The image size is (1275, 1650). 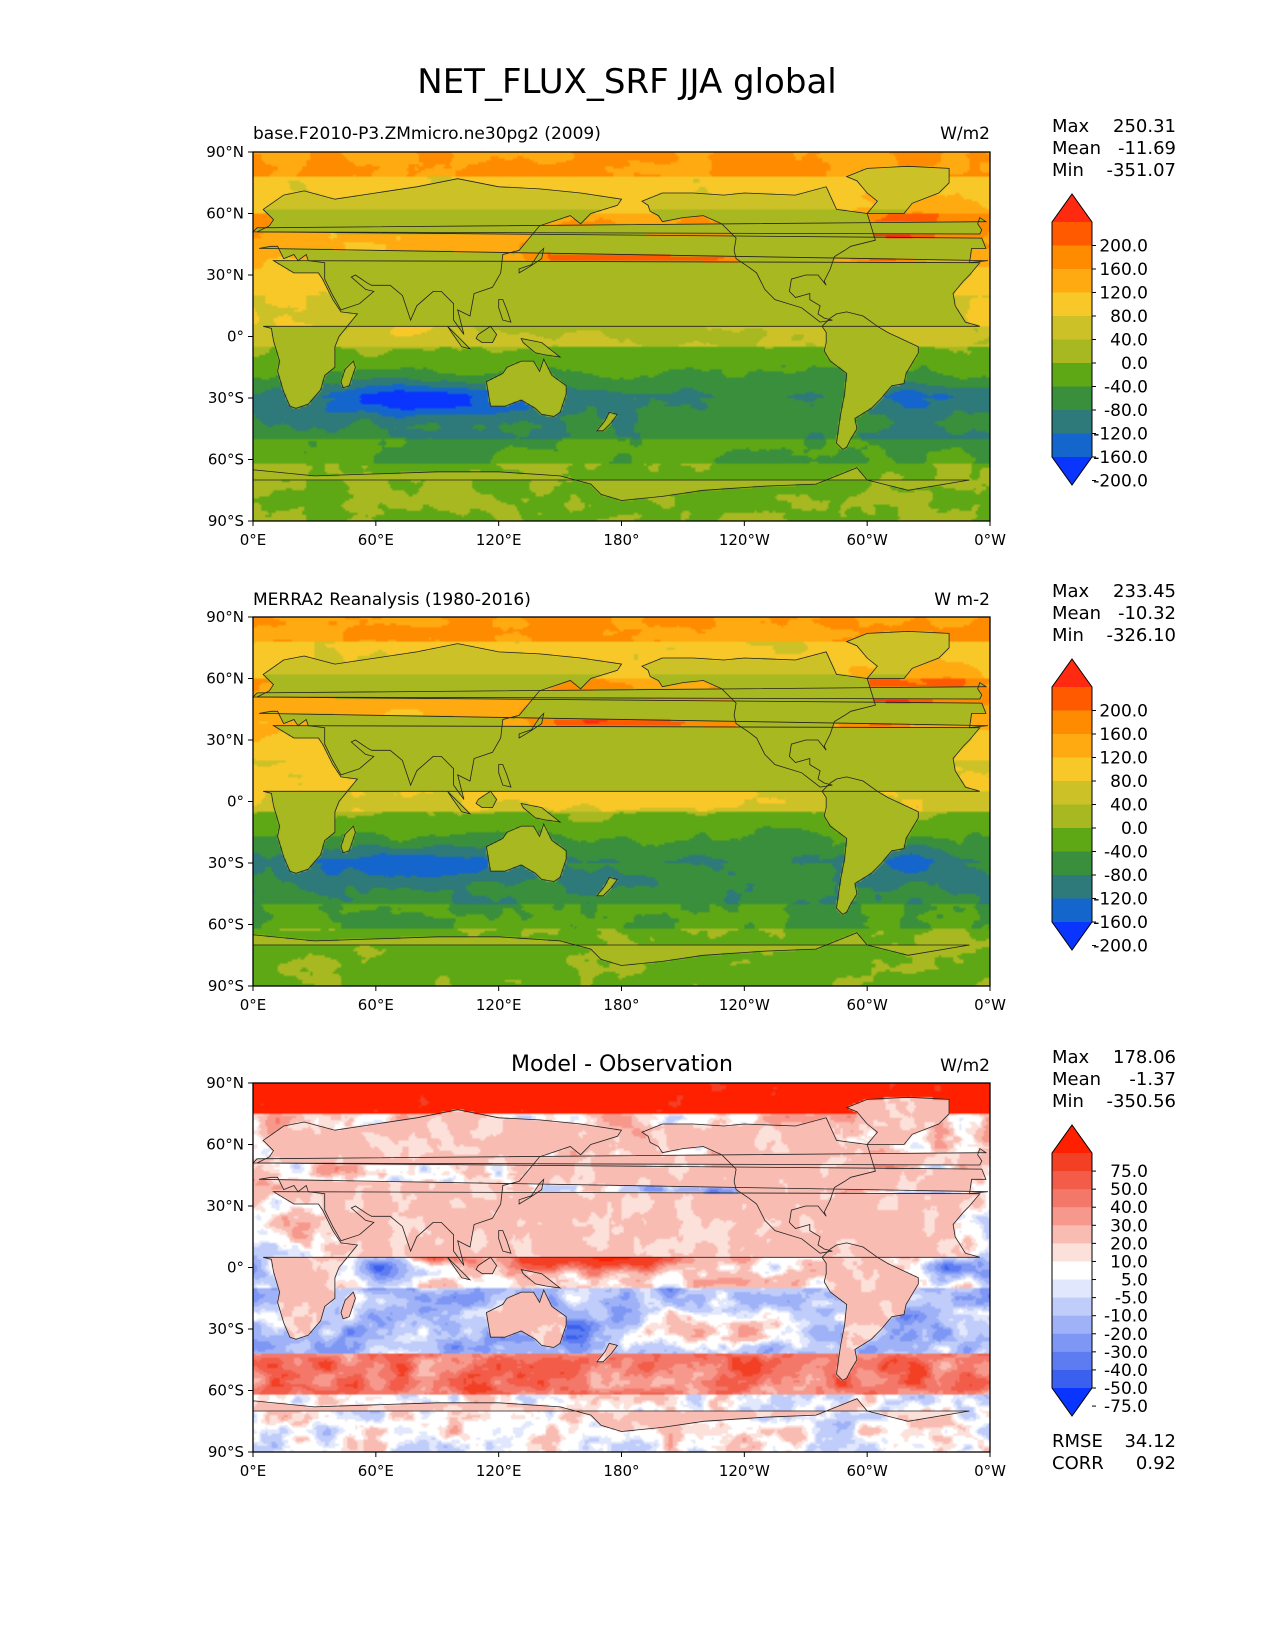 I want to click on stat-value: 250.31, so click(x=1144, y=126).